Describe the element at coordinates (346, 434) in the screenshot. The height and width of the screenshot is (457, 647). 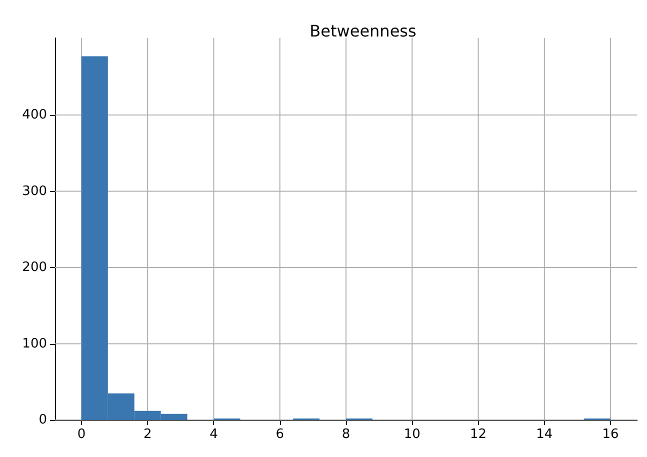
I see `x-tick-label: 8` at that location.